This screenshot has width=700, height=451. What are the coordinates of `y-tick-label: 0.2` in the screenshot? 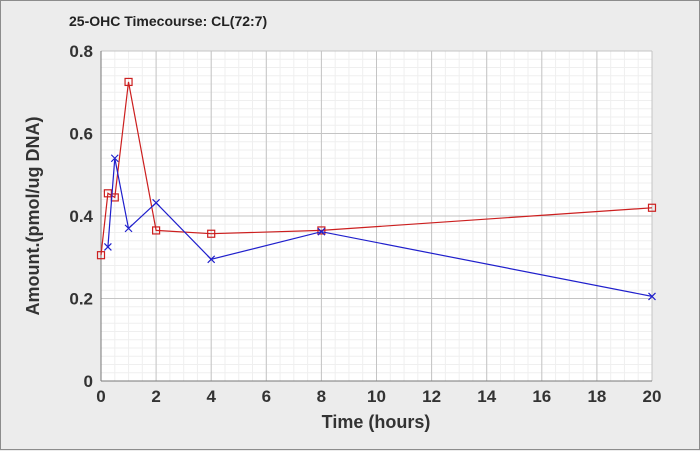 It's located at (81, 299).